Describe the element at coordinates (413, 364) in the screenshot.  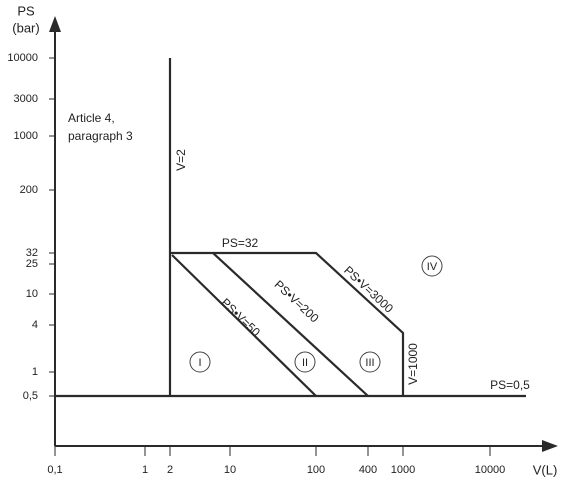
I see `line-label: V=1000` at that location.